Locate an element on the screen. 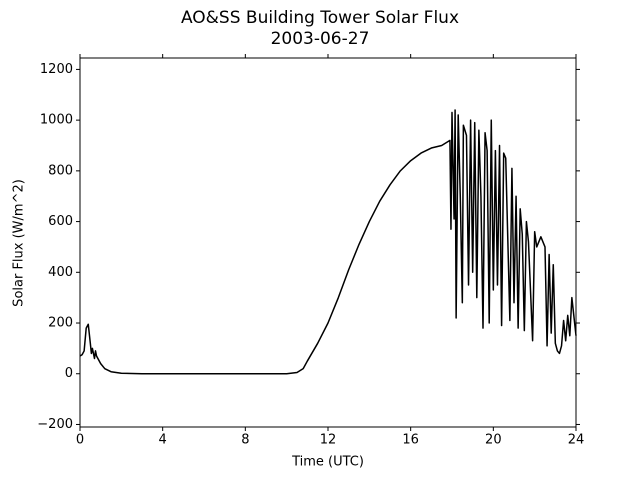  x-tick-label: 4 is located at coordinates (163, 440).